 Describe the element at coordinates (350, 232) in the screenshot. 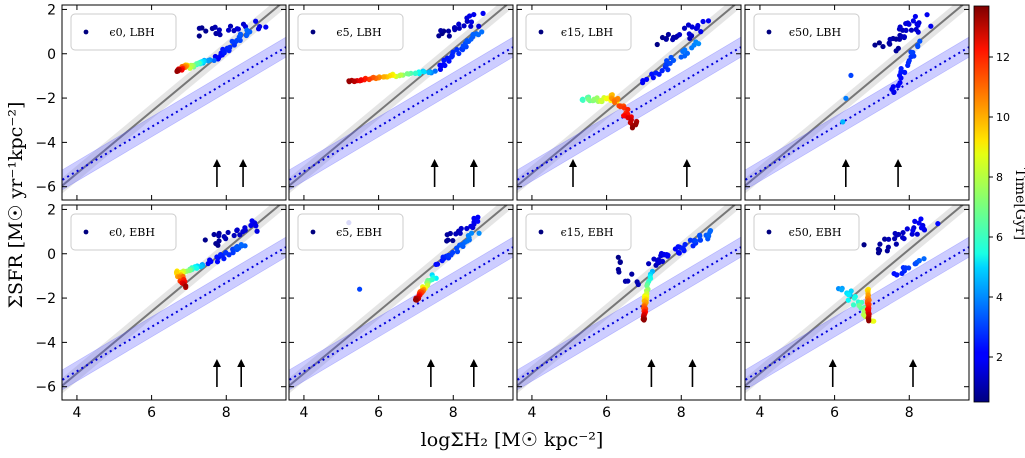

I see `panel-legend: ϵ5, EBH` at that location.